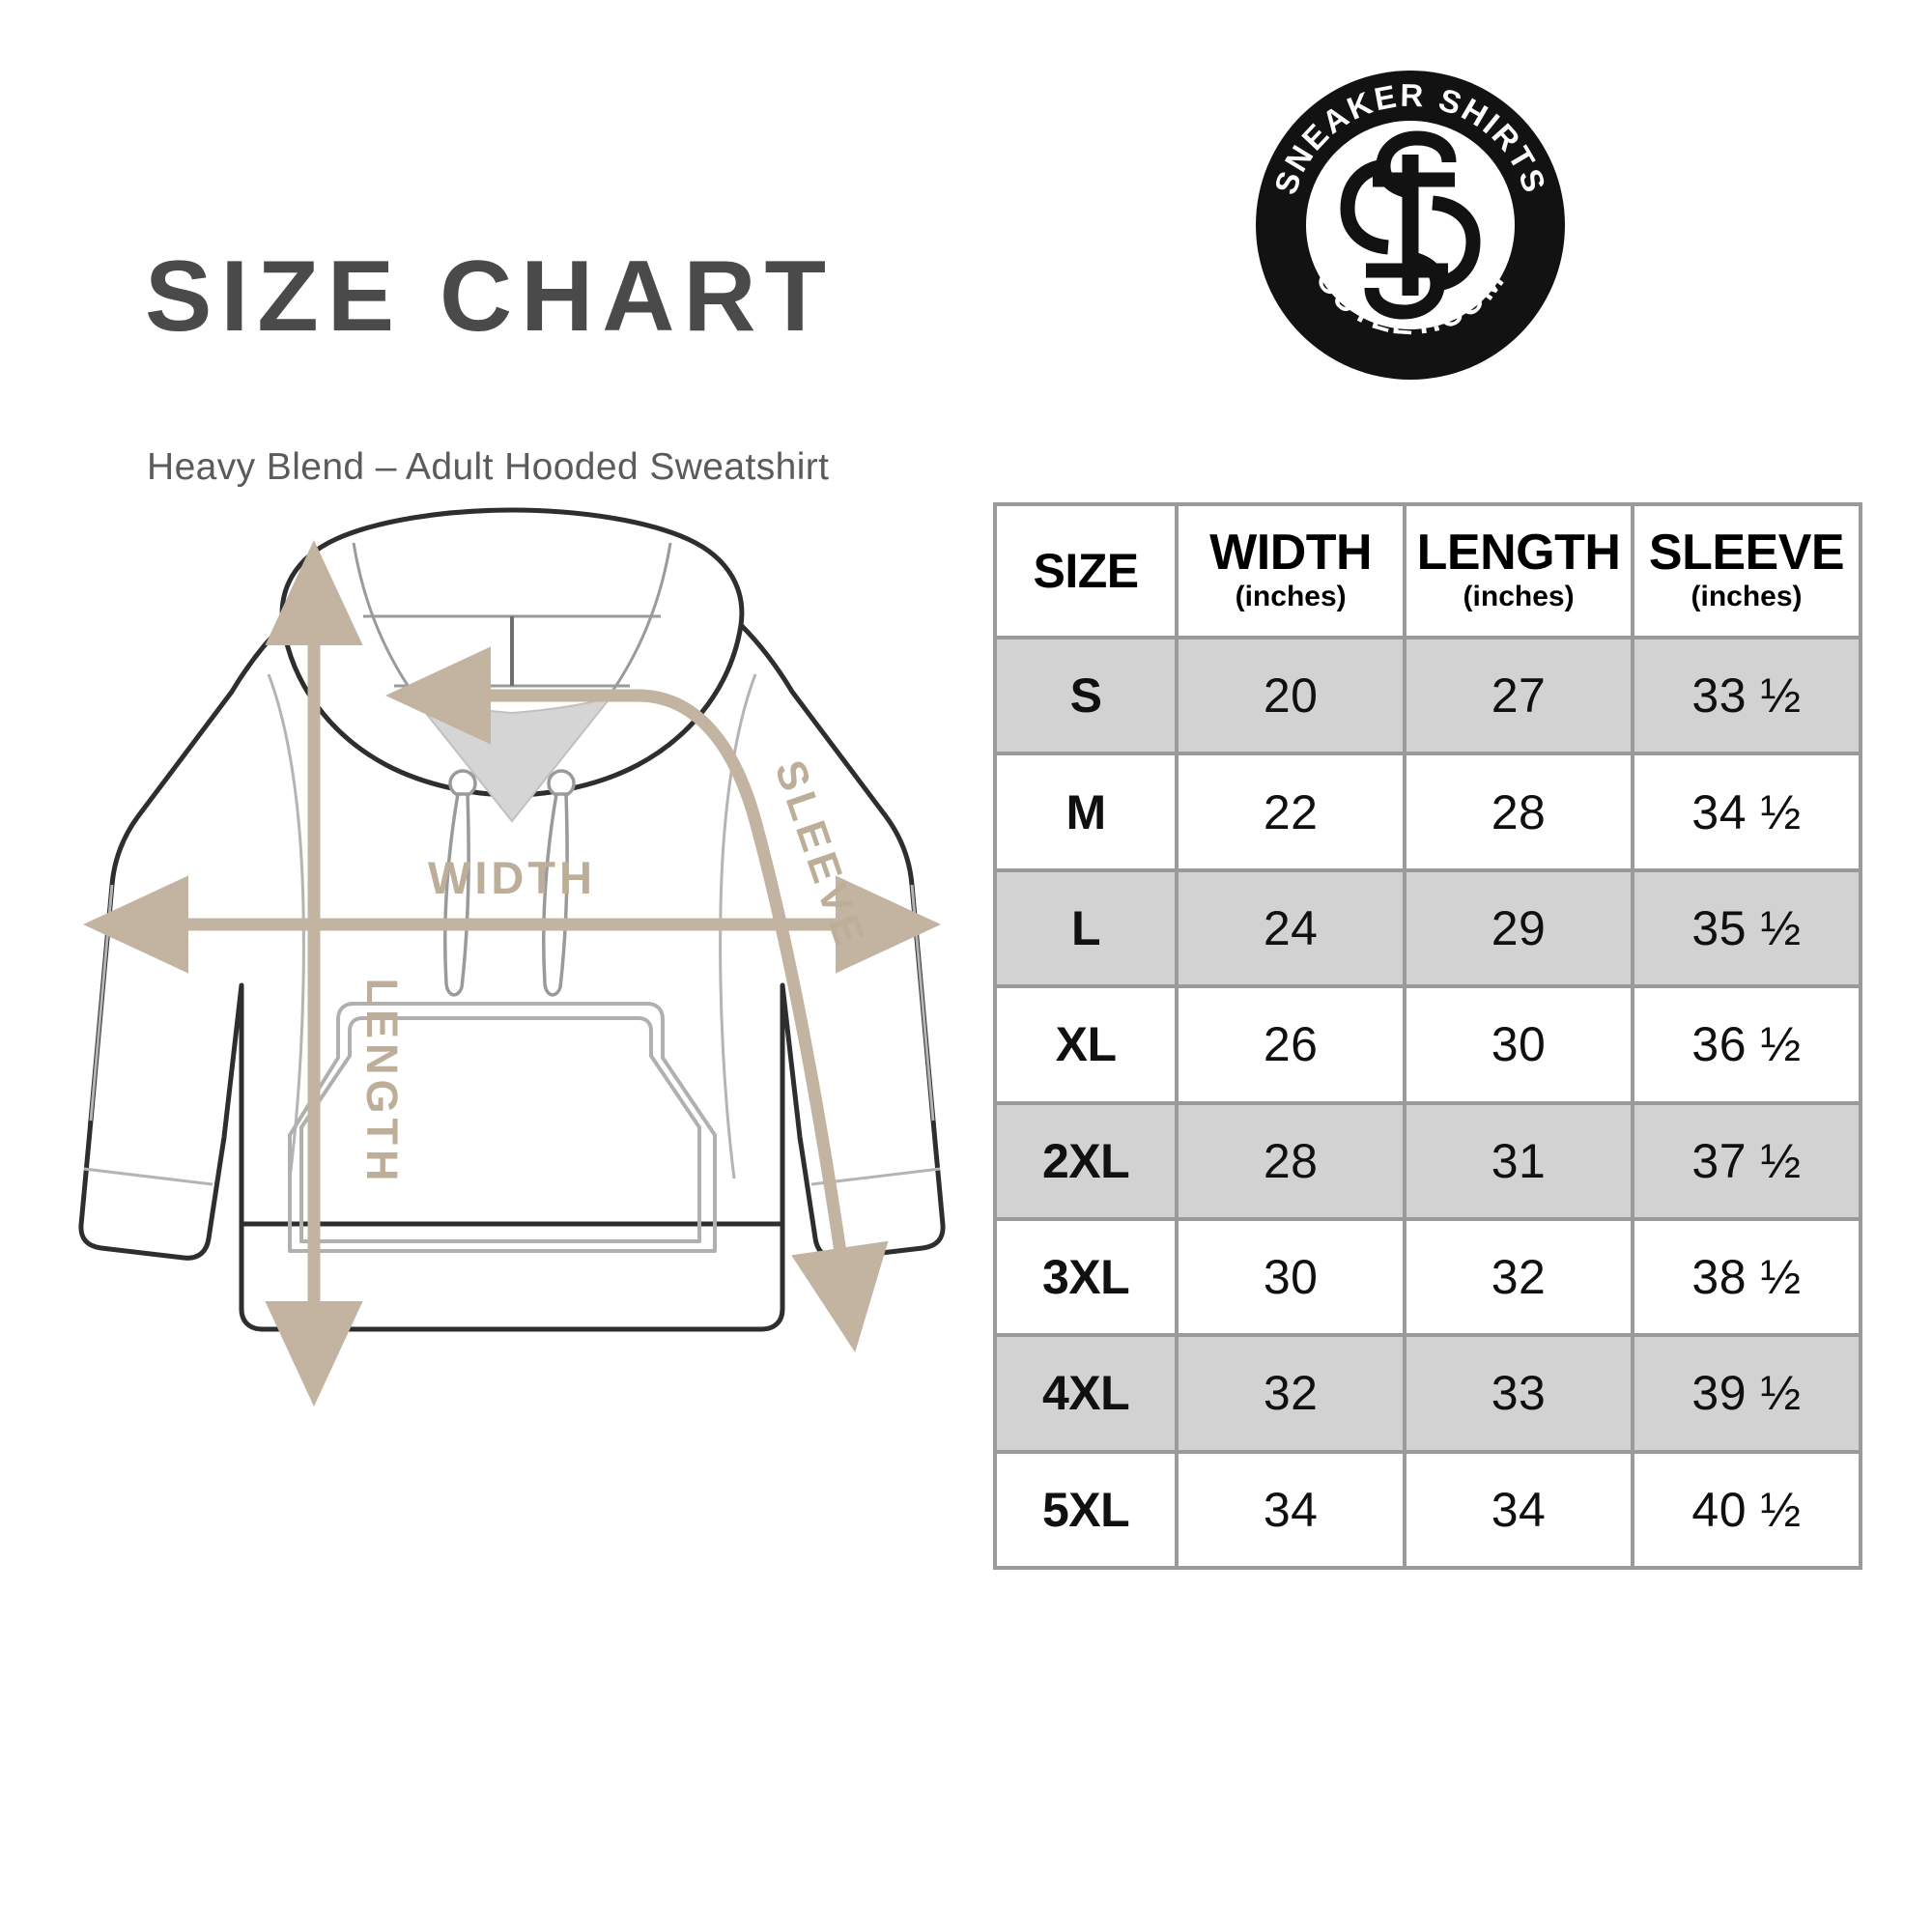 The image size is (1932, 1932). I want to click on table-row: S 20 27 33 ½, so click(1427, 695).